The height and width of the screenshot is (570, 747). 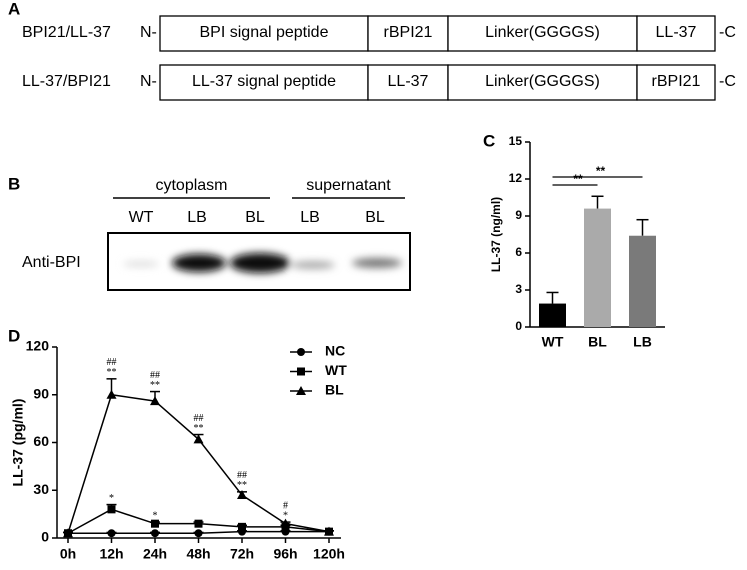 What do you see at coordinates (335, 351) in the screenshot?
I see `legend-label: NC` at bounding box center [335, 351].